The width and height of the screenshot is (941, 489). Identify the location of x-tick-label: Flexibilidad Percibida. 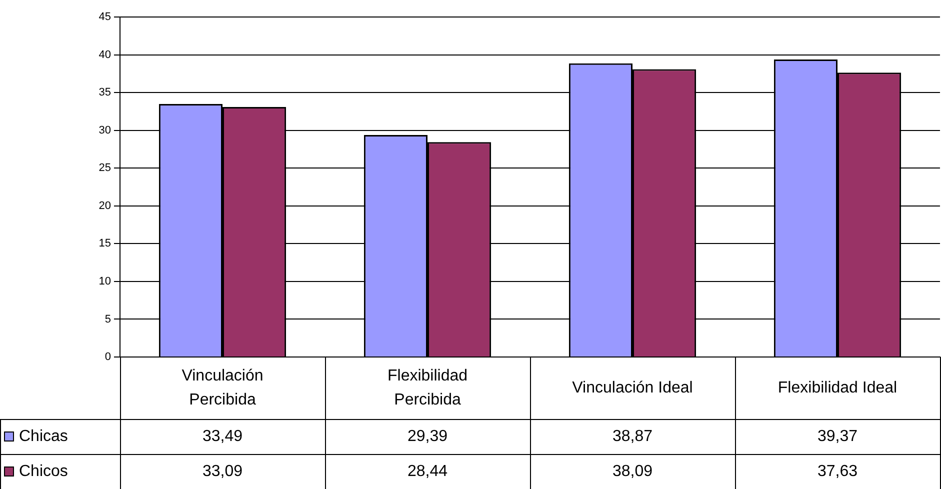
(427, 387).